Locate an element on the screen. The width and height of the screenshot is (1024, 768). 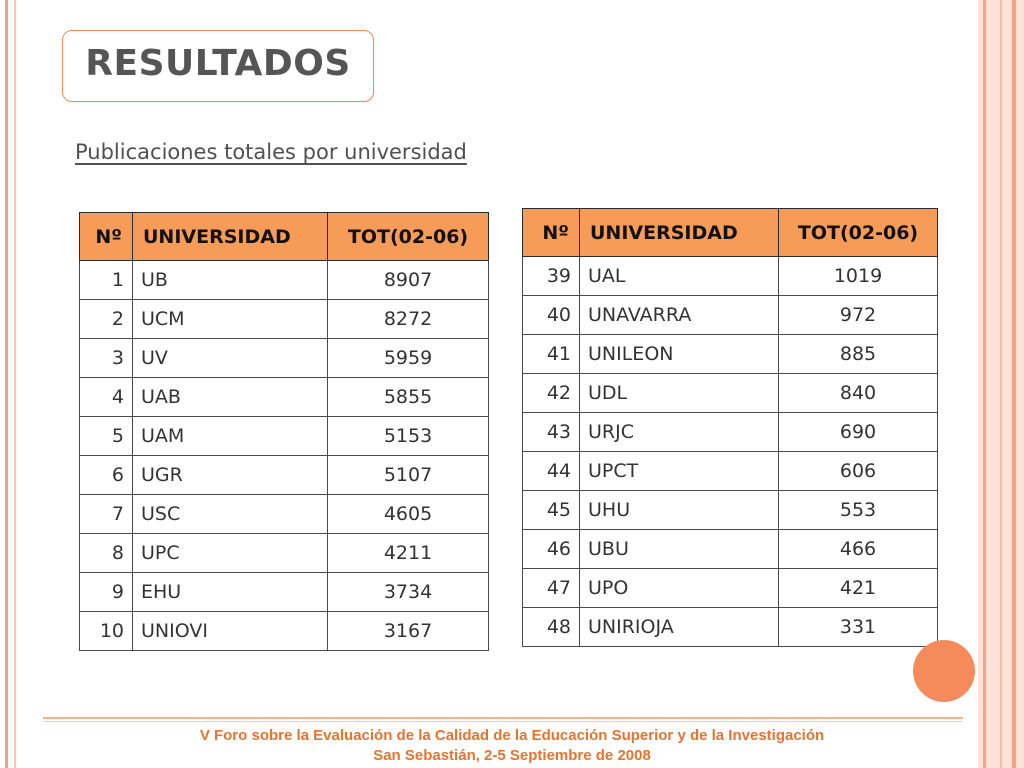
cell-number: 2 is located at coordinates (106, 319).